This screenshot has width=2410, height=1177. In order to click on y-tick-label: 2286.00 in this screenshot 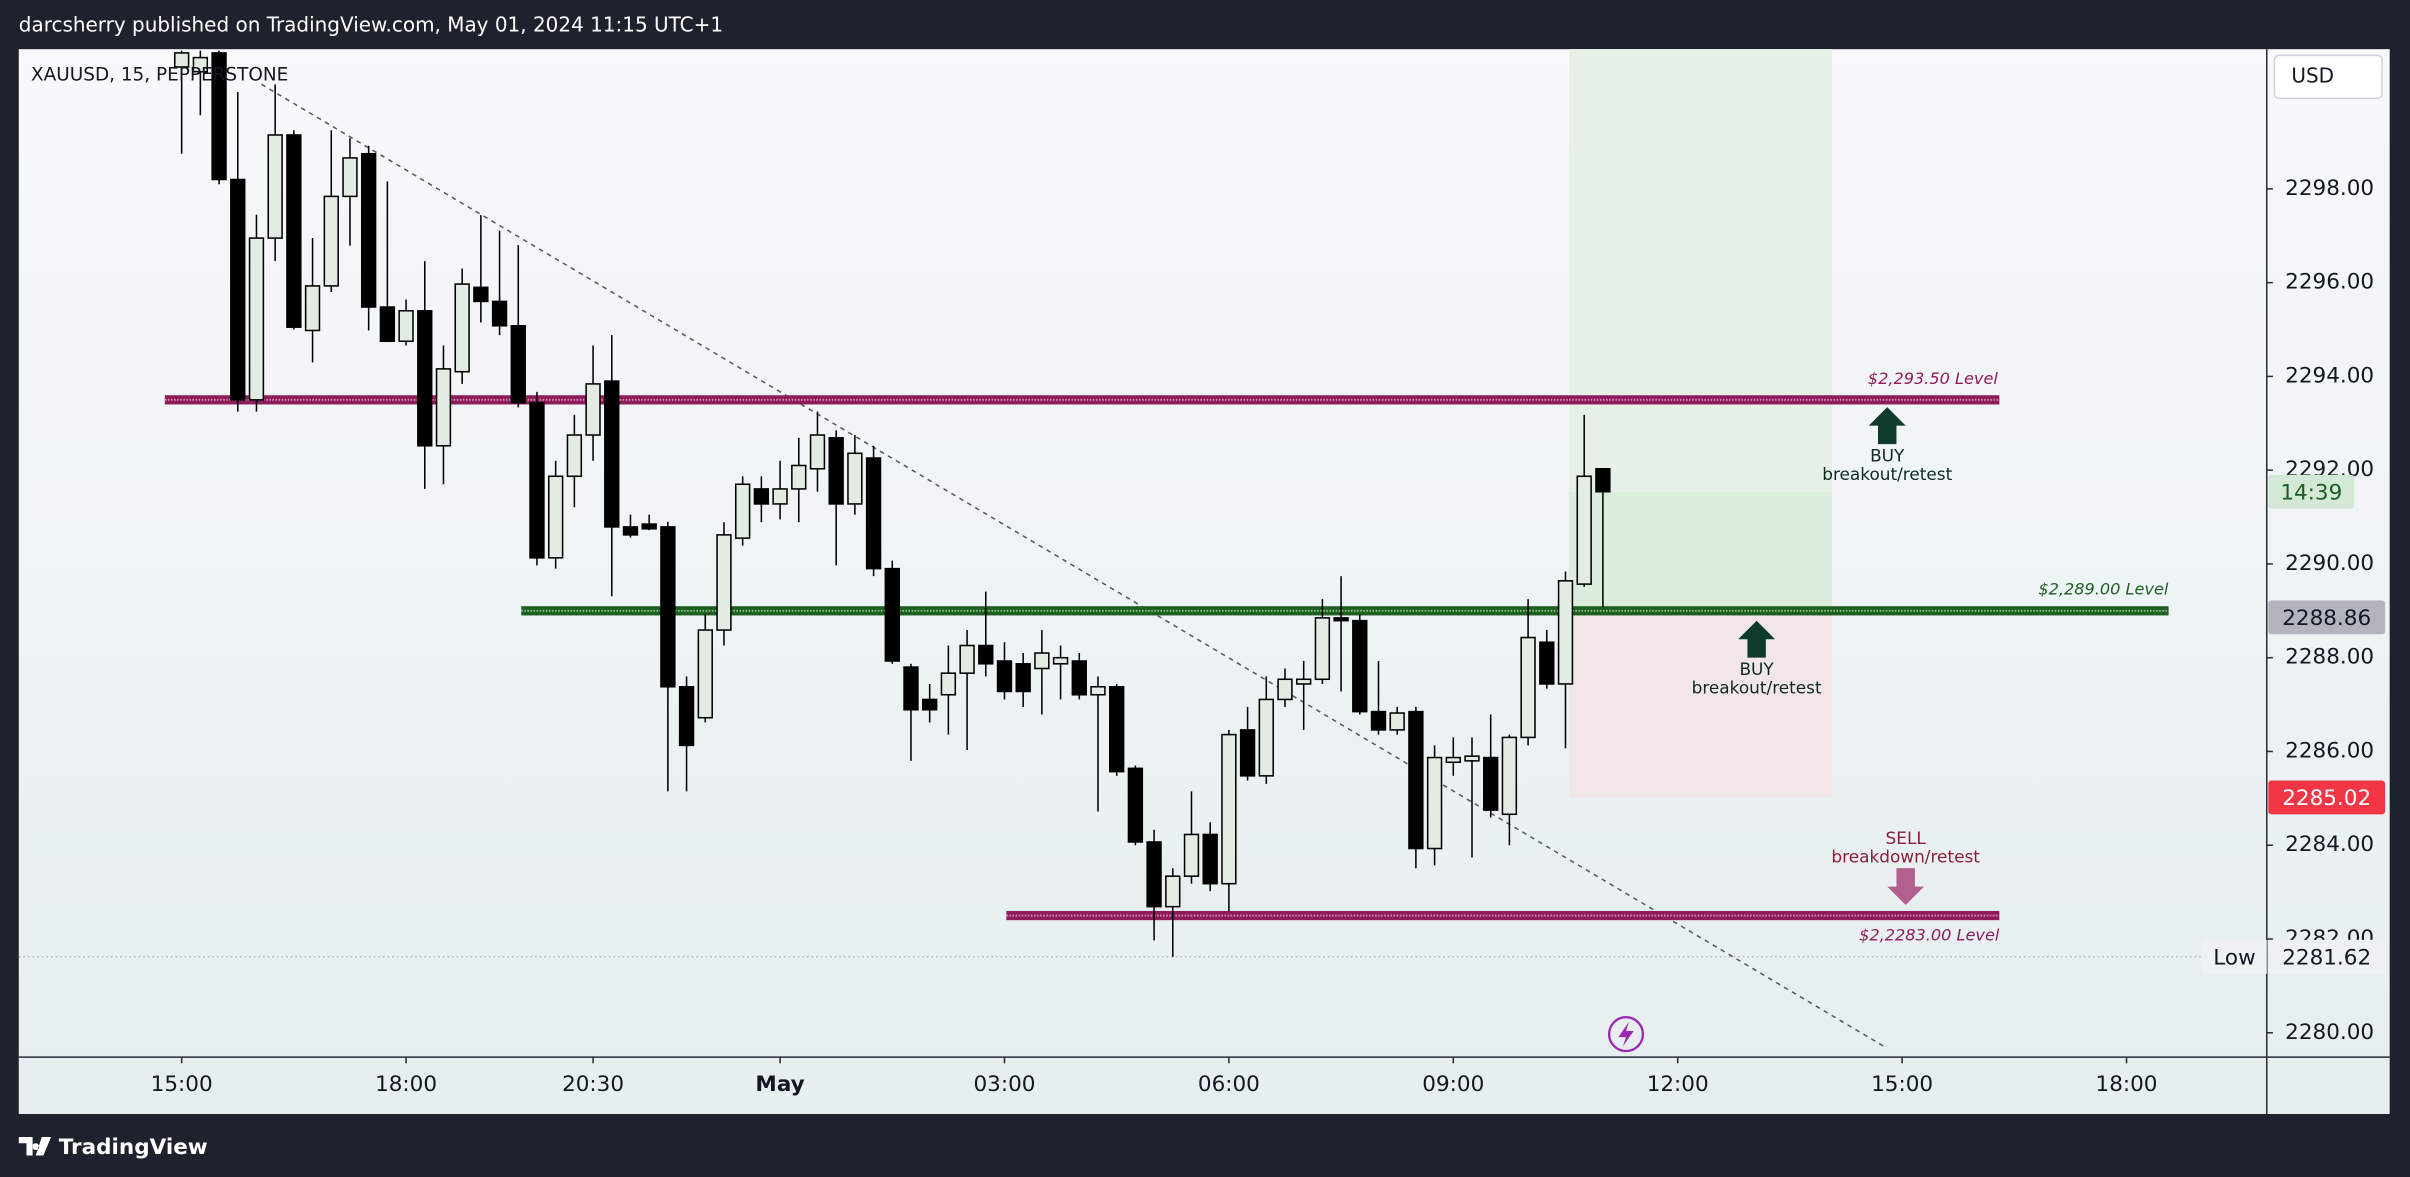, I will do `click(2329, 750)`.